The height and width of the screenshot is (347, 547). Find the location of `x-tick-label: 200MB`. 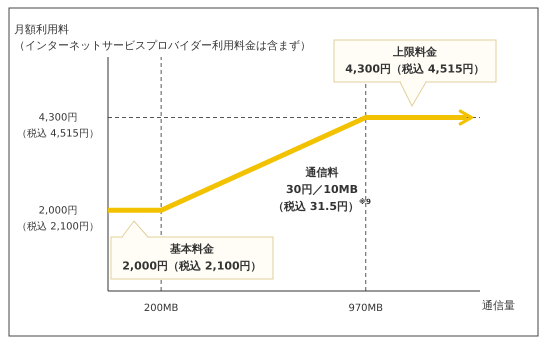

x-tick-label: 200MB is located at coordinates (161, 308).